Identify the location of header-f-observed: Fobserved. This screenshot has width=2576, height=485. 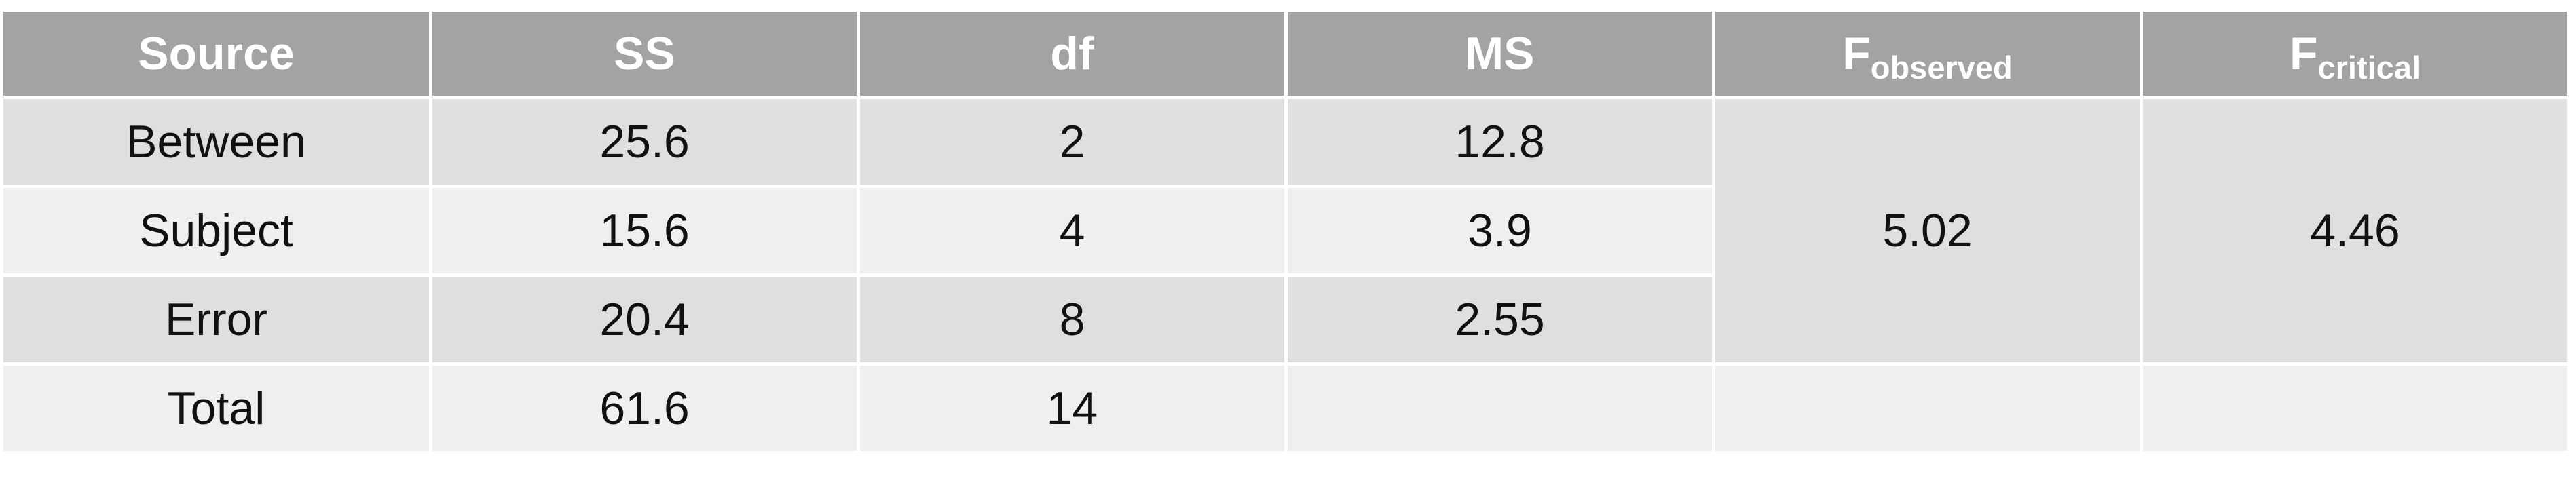
(1928, 53).